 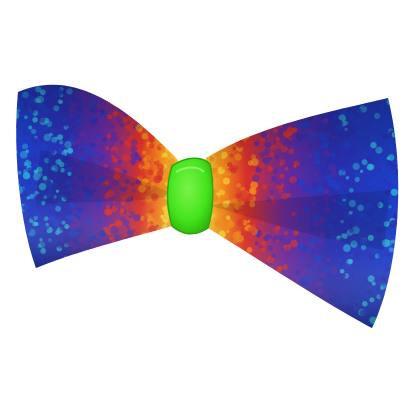 I want to click on knot-highlight, so click(x=190, y=169).